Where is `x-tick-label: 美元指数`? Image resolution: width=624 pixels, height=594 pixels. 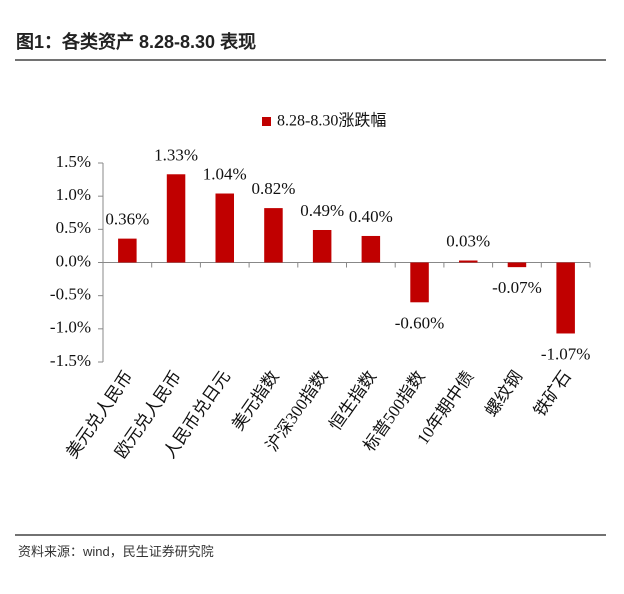
x-tick-label: 美元指数 is located at coordinates (255, 400).